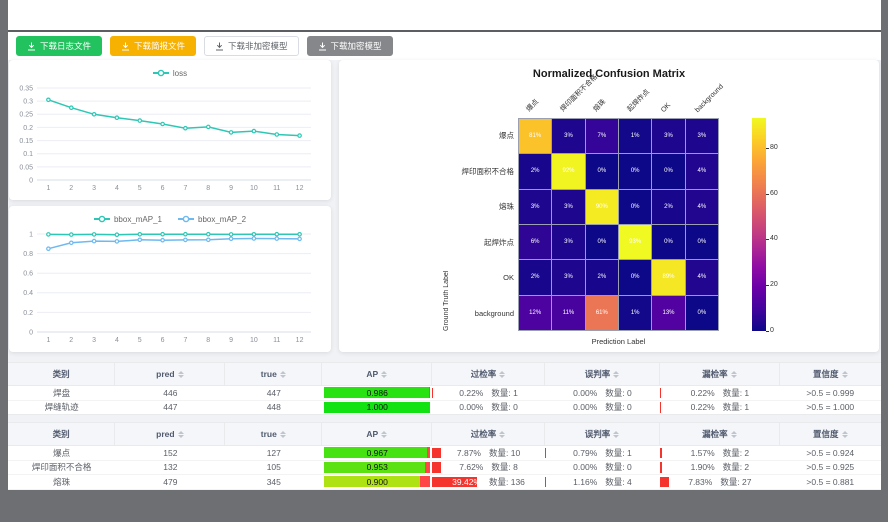 Image resolution: width=888 pixels, height=522 pixels. What do you see at coordinates (59, 46) in the screenshot?
I see `download-log-button: 下载日志文件` at bounding box center [59, 46].